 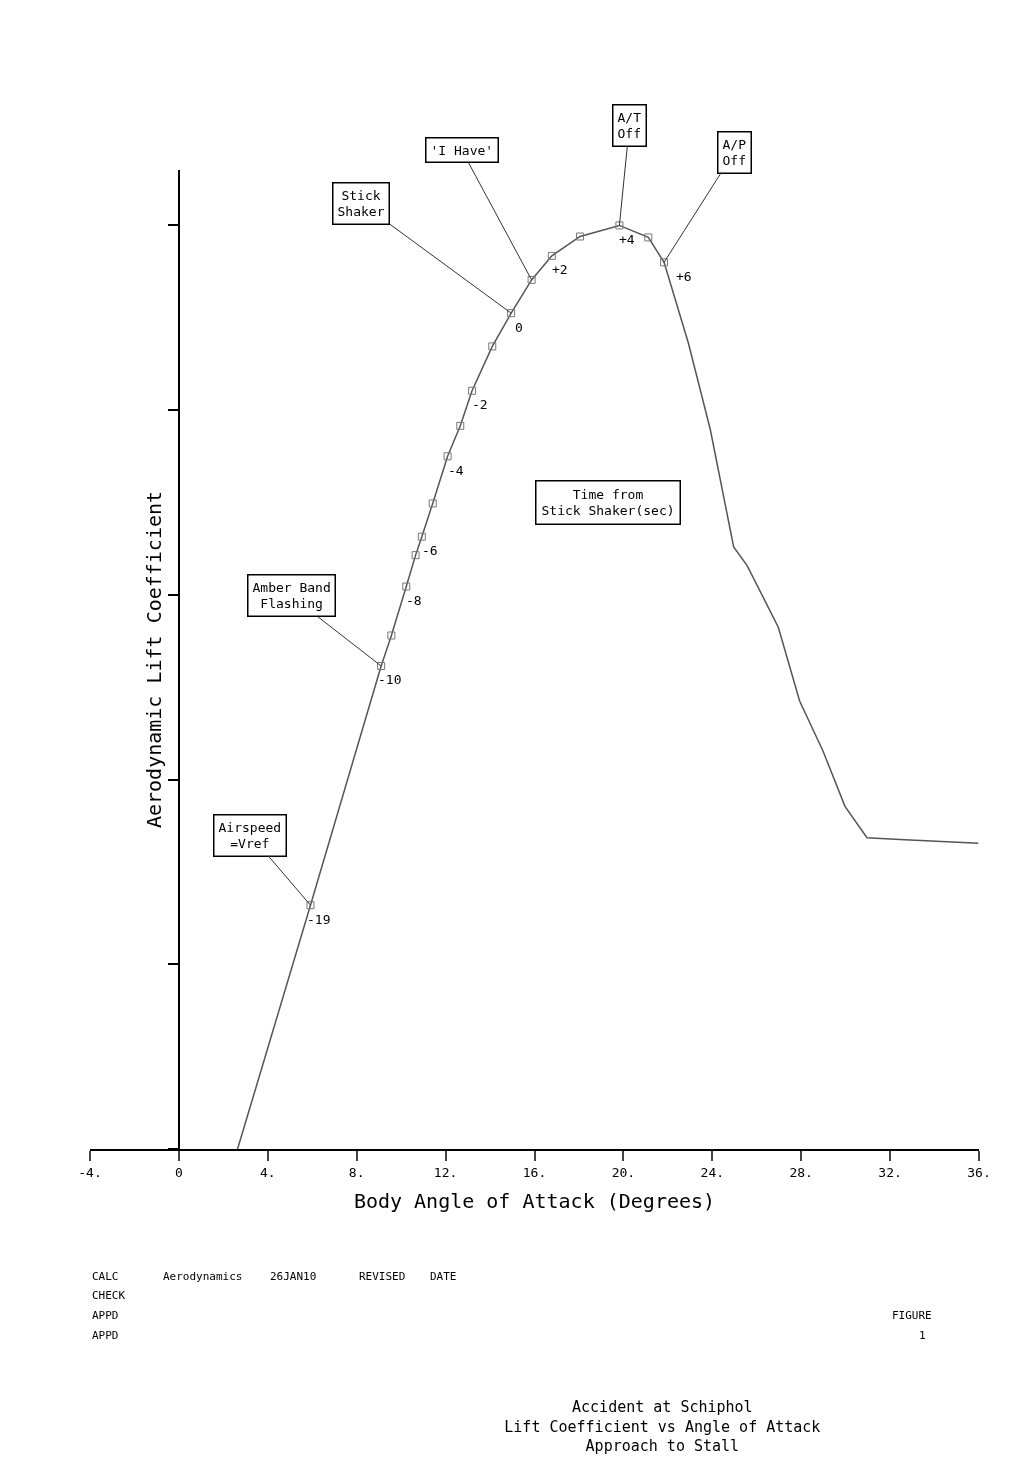 What do you see at coordinates (890, 1172) in the screenshot?
I see `x-tick-label: 32.` at bounding box center [890, 1172].